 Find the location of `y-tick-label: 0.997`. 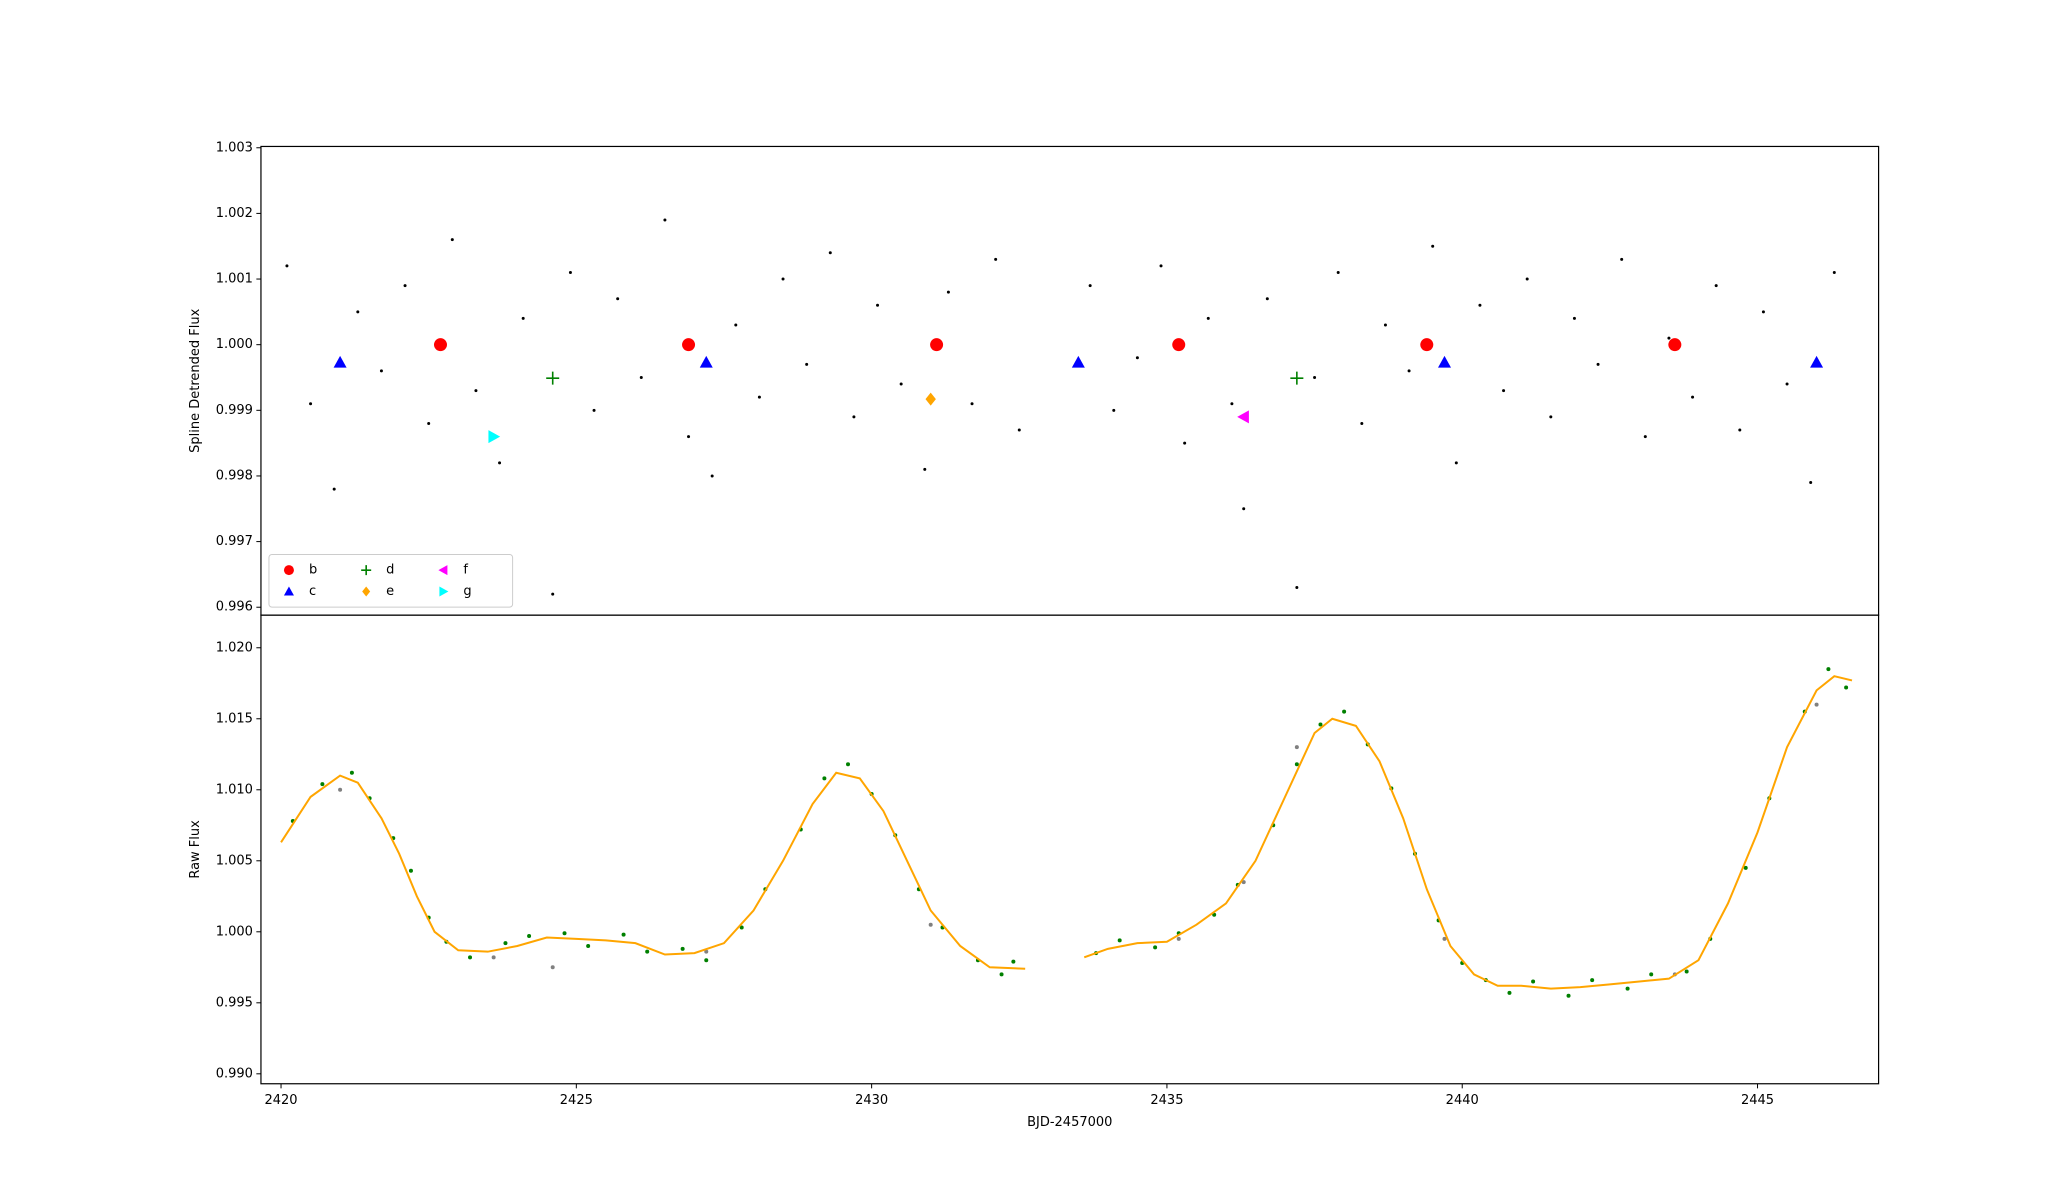

y-tick-label: 0.997 is located at coordinates (234, 541).